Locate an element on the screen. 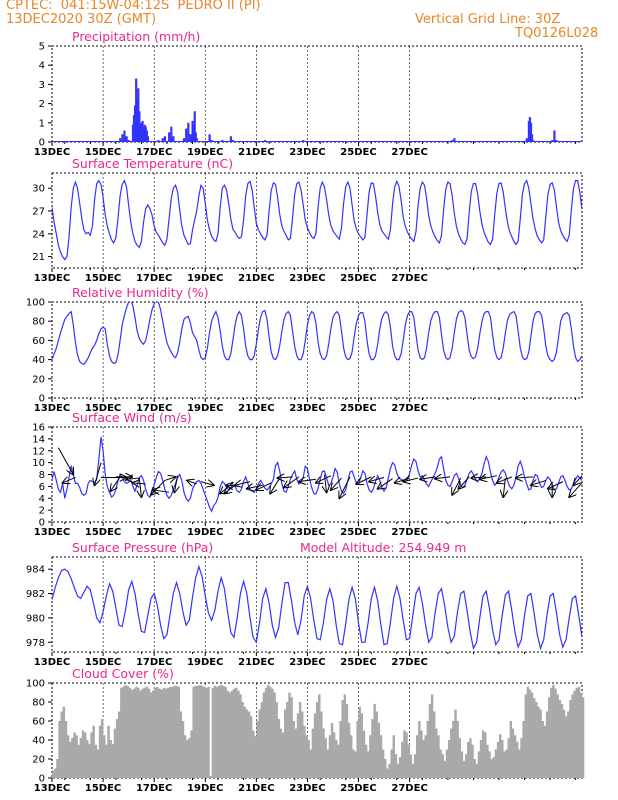  y-tick-label: 30 is located at coordinates (38, 189).